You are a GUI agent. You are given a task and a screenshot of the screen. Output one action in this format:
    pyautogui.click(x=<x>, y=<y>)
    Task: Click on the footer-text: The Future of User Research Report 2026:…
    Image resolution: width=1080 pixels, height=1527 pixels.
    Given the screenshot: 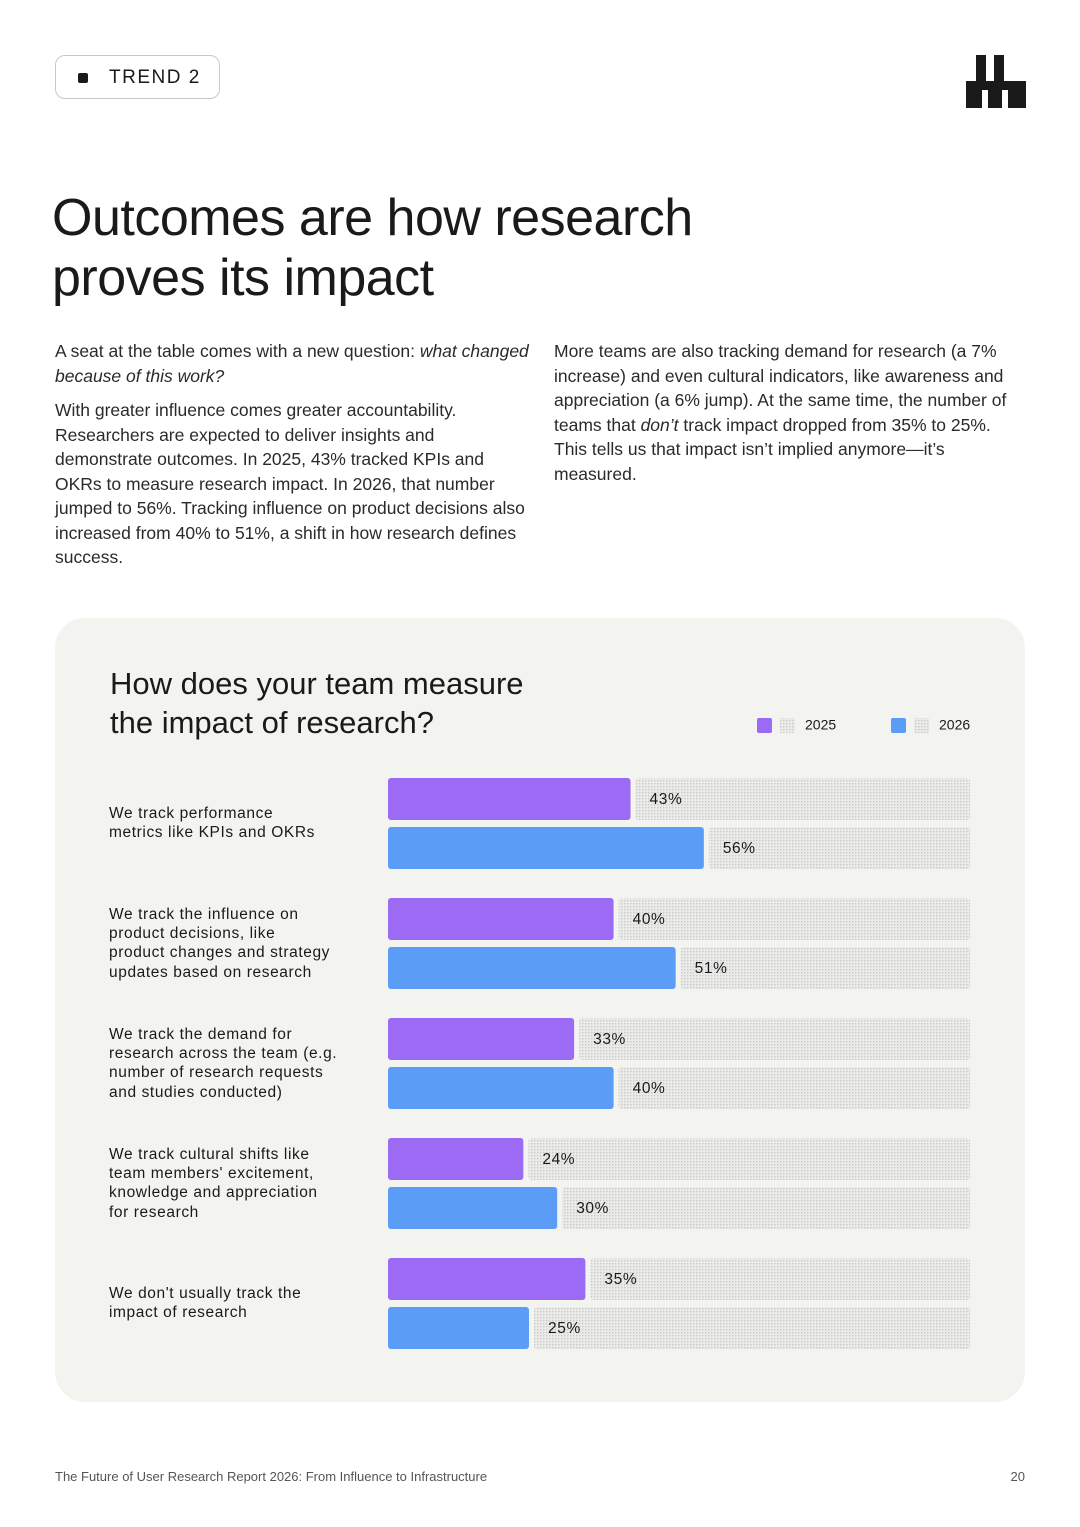 What is the action you would take?
    pyautogui.click(x=271, y=1476)
    